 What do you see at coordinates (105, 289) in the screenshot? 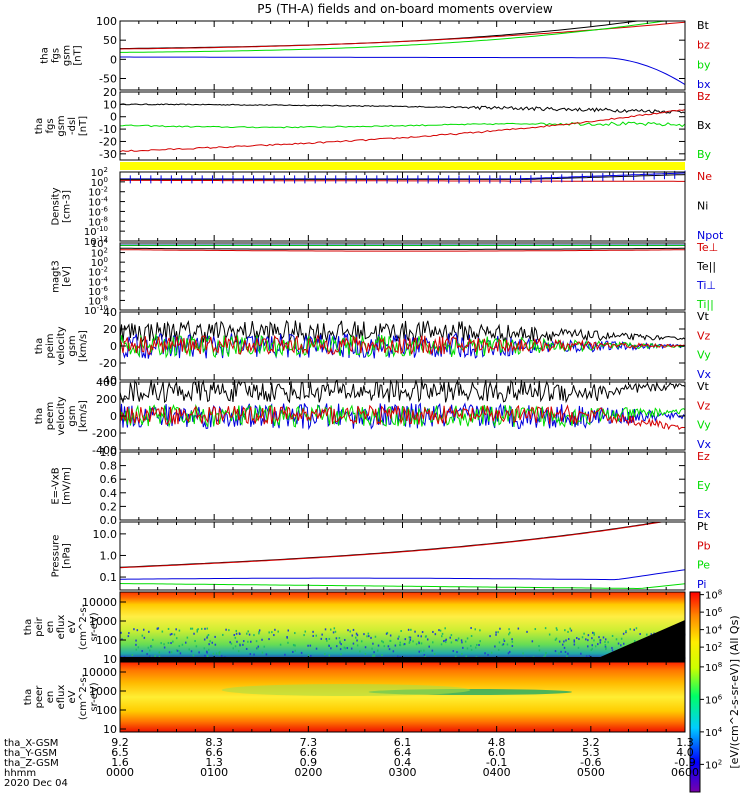
I see `y-tick-exponent: -6` at bounding box center [105, 289].